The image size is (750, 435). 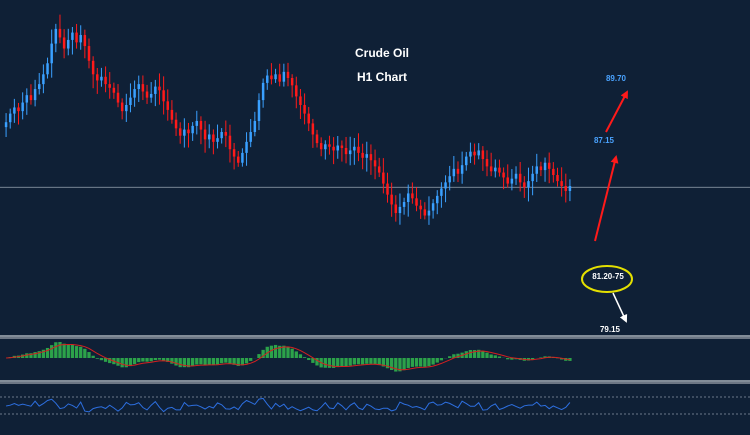 I want to click on level-79-15-label: 79.15, so click(x=610, y=329).